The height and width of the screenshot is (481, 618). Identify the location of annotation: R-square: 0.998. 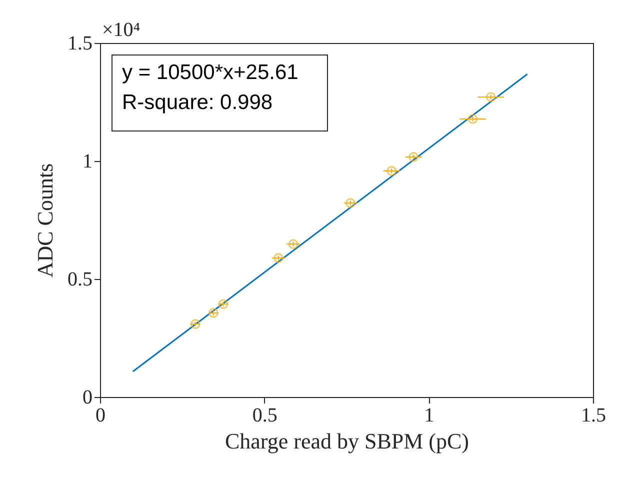
(197, 102).